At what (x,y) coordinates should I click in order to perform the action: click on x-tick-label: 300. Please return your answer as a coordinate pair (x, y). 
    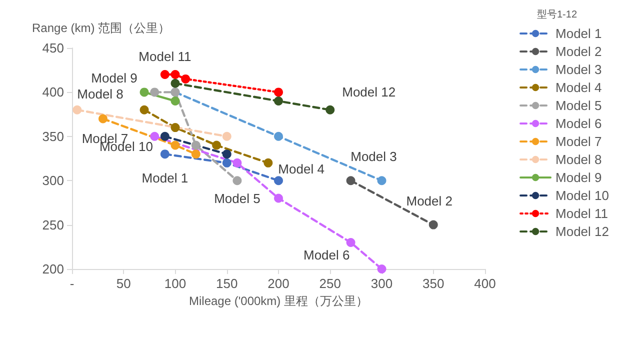
    Looking at the image, I should click on (381, 283).